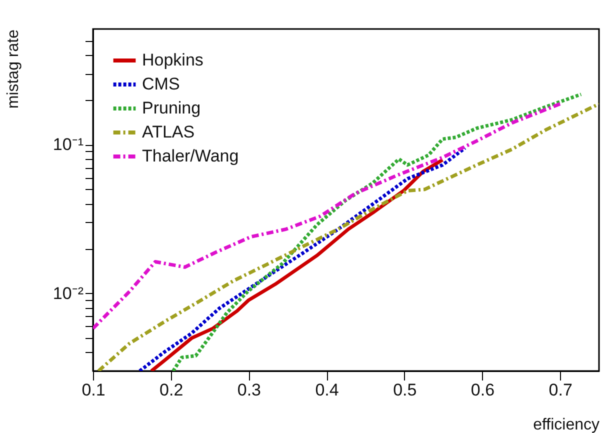 This screenshot has width=610, height=433. What do you see at coordinates (249, 390) in the screenshot?
I see `x-tick-label: 0.3` at bounding box center [249, 390].